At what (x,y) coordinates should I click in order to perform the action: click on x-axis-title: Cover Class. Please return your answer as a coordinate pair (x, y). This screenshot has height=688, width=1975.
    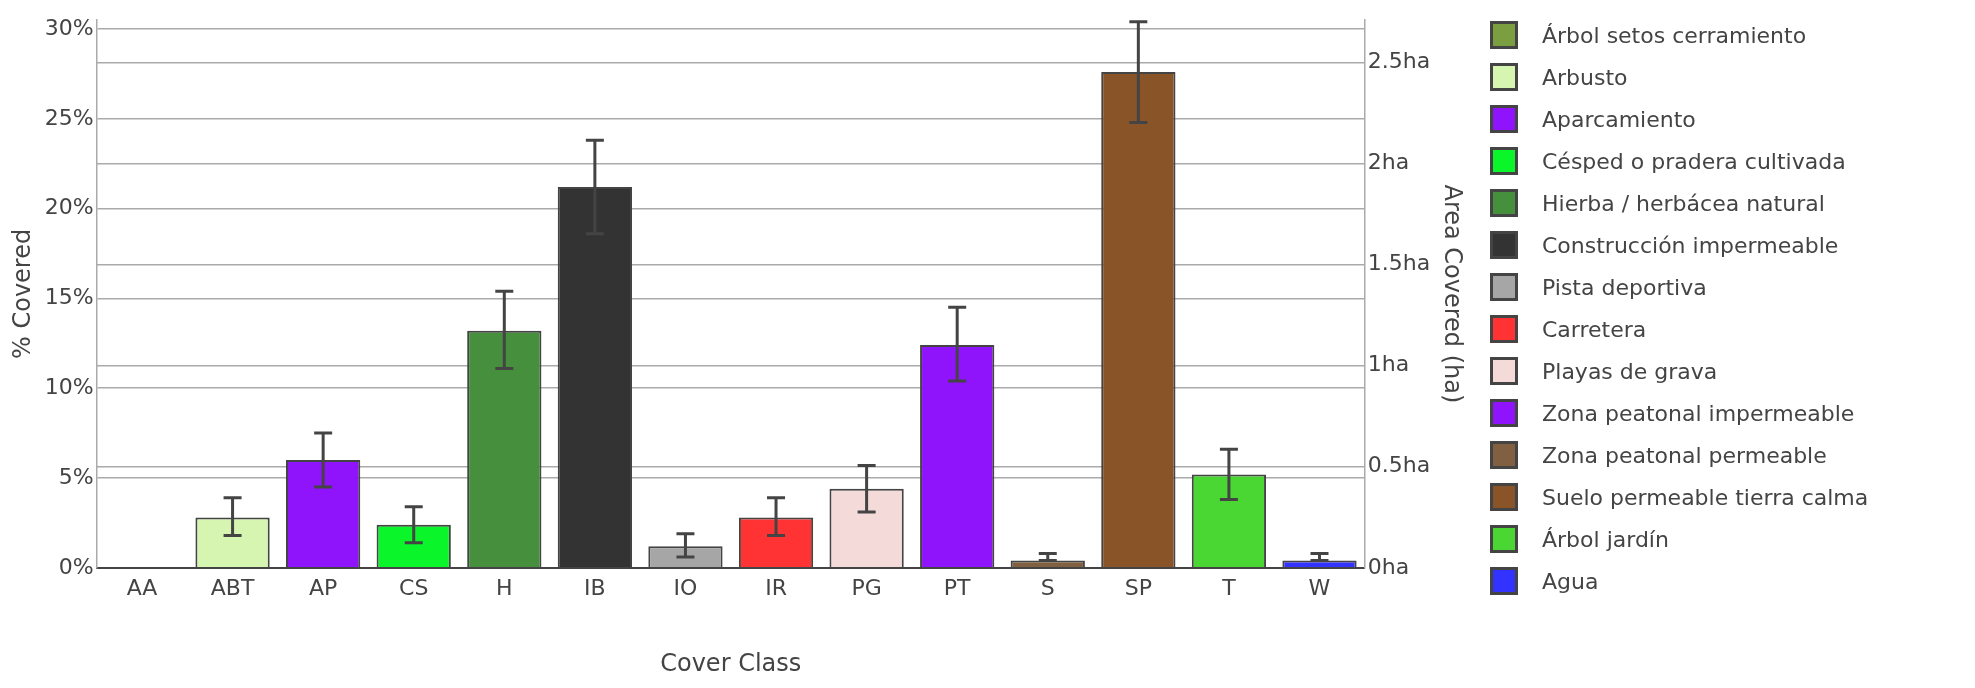
    Looking at the image, I should click on (731, 662).